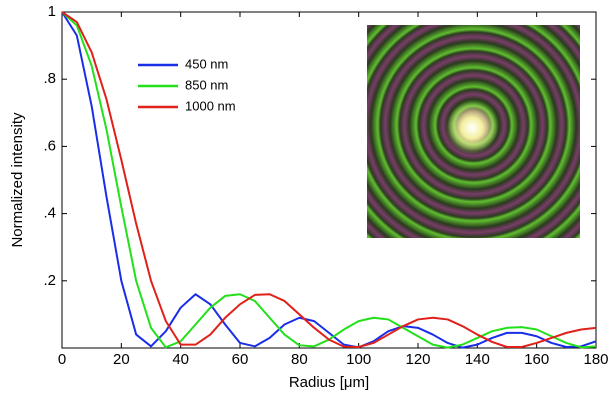 This screenshot has width=610, height=407. What do you see at coordinates (49, 280) in the screenshot?
I see `y-tick-label: .2` at bounding box center [49, 280].